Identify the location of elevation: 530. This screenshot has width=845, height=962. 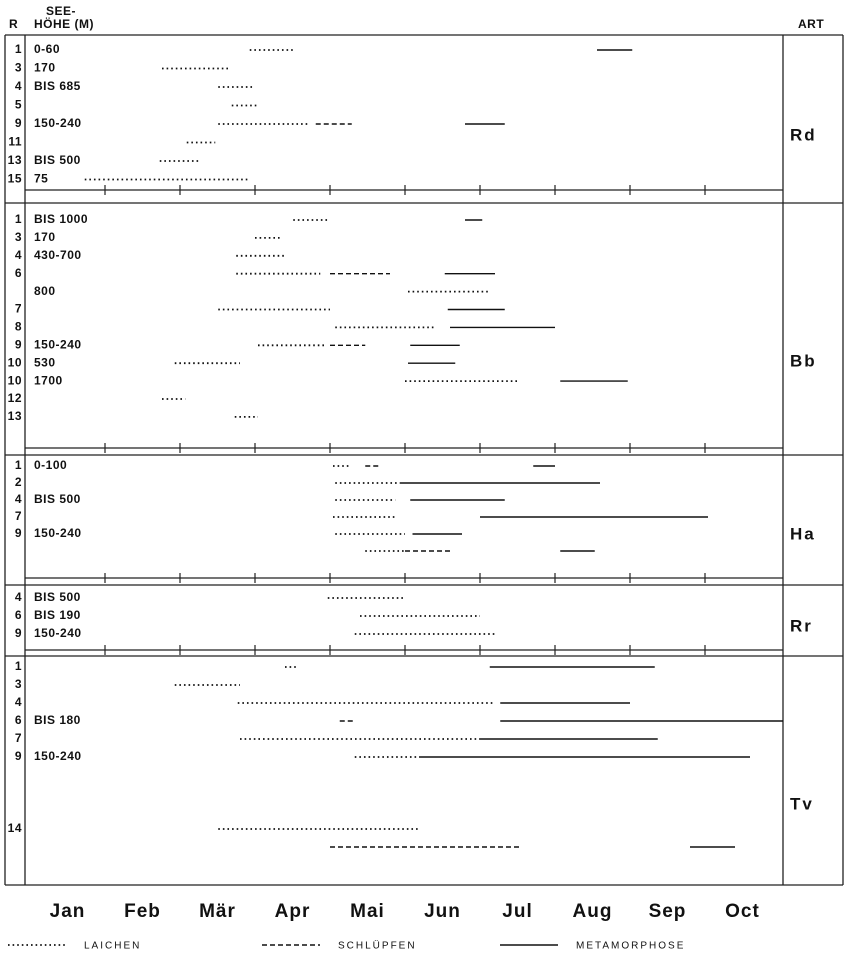
(45, 362).